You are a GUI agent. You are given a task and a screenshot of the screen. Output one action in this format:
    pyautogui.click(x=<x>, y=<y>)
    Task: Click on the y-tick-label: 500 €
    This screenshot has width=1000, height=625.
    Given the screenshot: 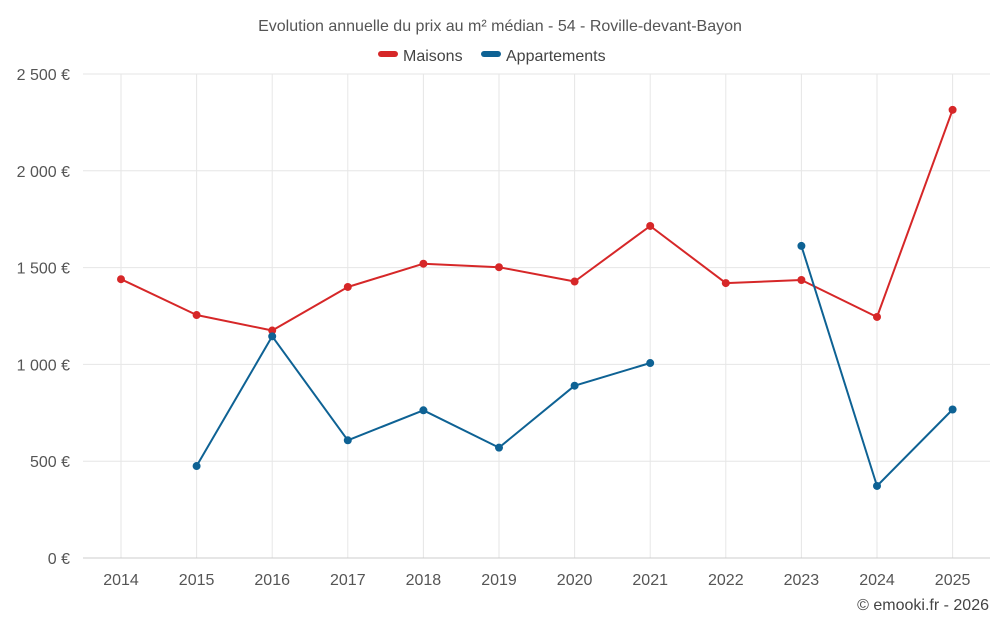 What is the action you would take?
    pyautogui.click(x=50, y=462)
    